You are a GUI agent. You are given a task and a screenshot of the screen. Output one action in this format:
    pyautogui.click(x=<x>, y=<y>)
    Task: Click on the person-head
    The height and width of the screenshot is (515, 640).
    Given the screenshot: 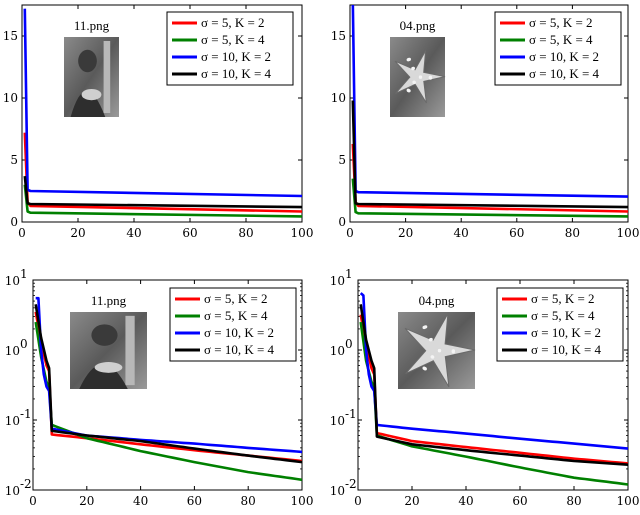 What is the action you would take?
    pyautogui.click(x=104, y=335)
    